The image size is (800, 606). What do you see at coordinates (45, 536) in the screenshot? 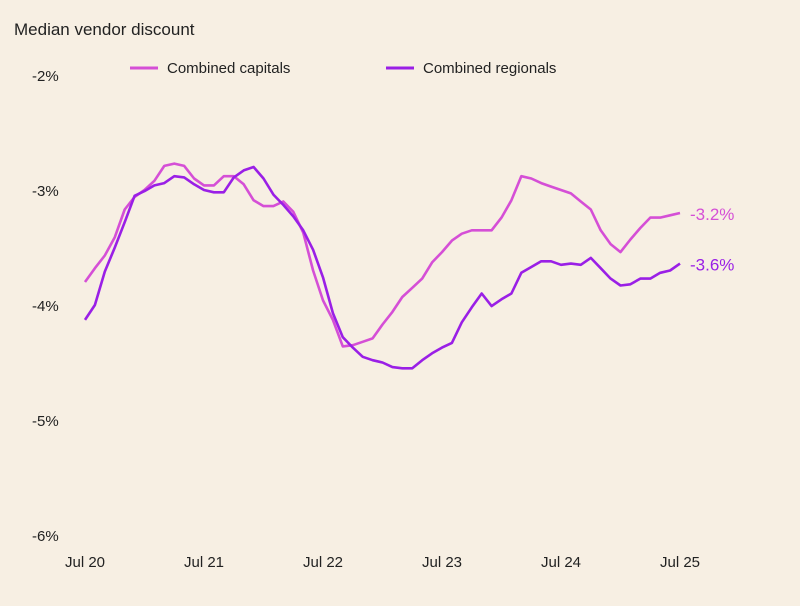
I see `y-tick-label: -6%` at bounding box center [45, 536].